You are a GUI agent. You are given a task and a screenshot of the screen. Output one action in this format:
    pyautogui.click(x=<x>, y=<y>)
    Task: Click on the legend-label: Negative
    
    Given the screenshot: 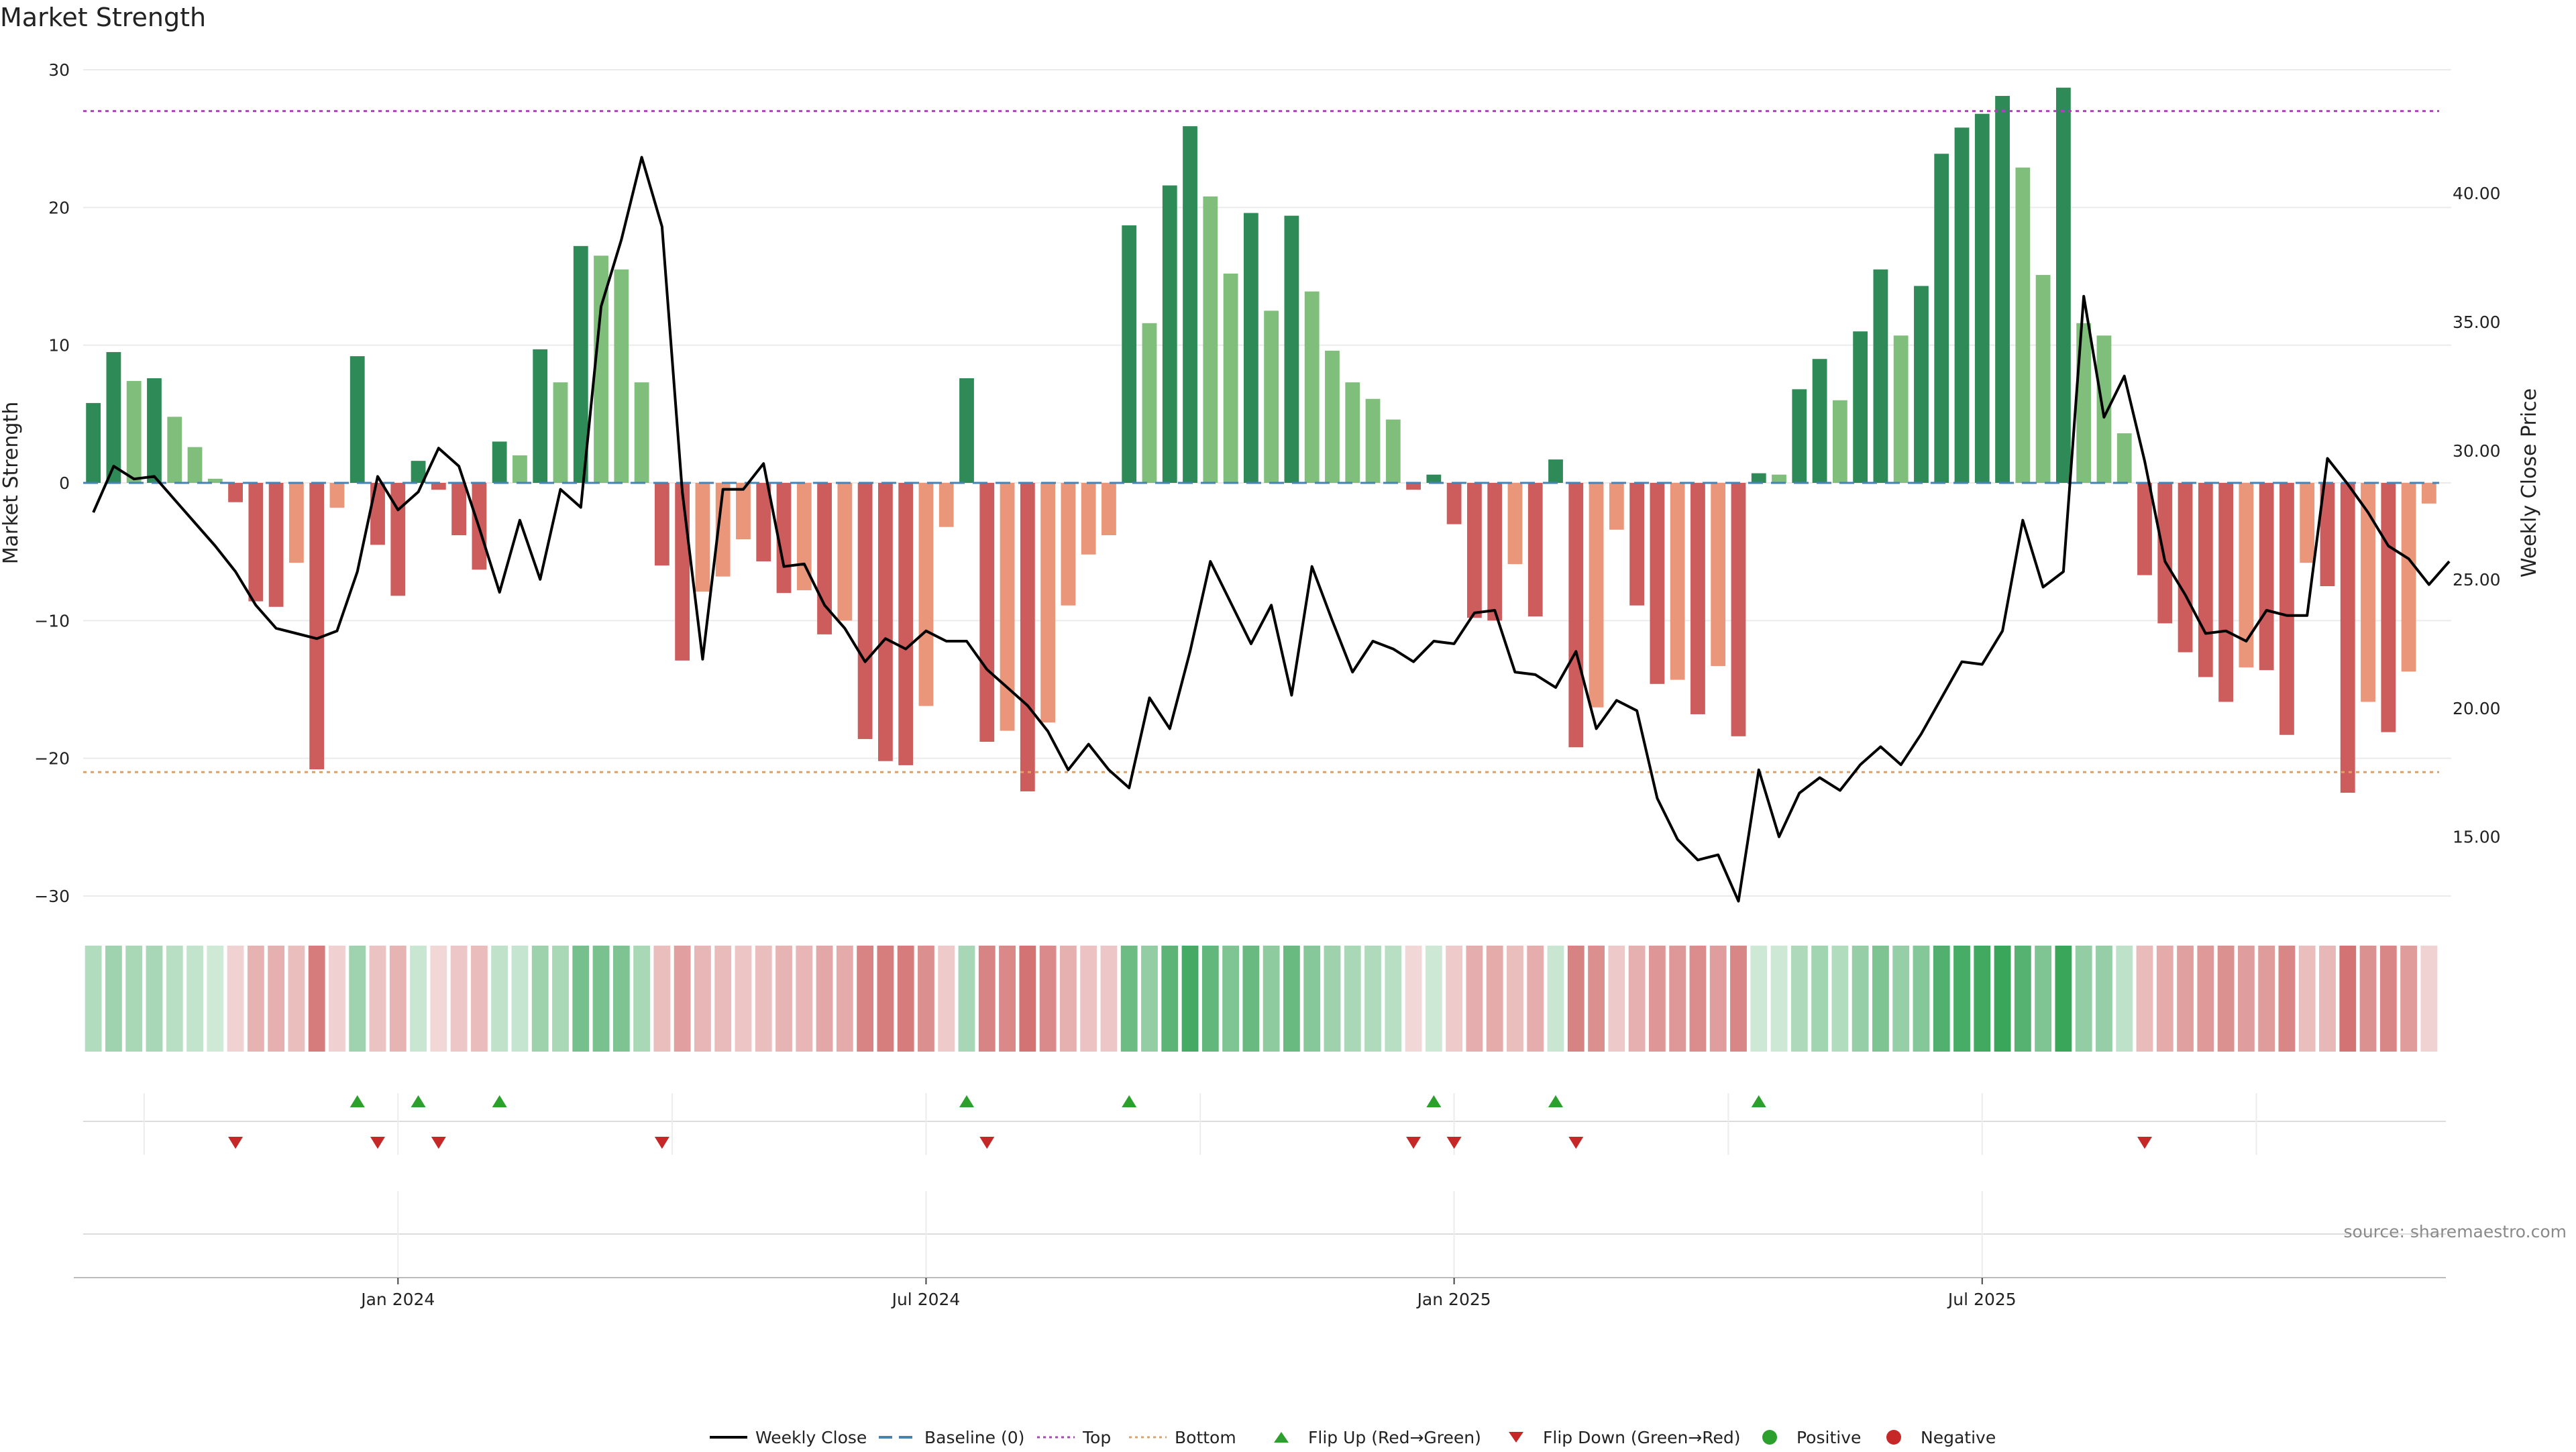 What is the action you would take?
    pyautogui.click(x=1958, y=1437)
    